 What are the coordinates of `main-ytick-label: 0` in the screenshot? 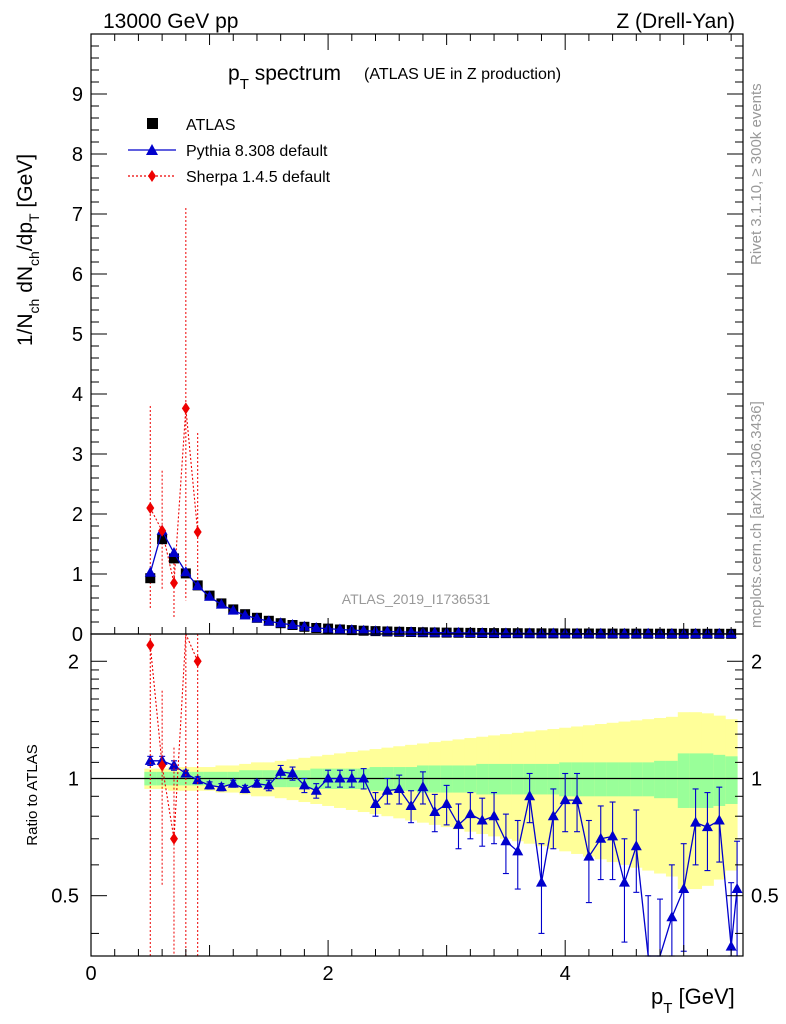 It's located at (77, 635).